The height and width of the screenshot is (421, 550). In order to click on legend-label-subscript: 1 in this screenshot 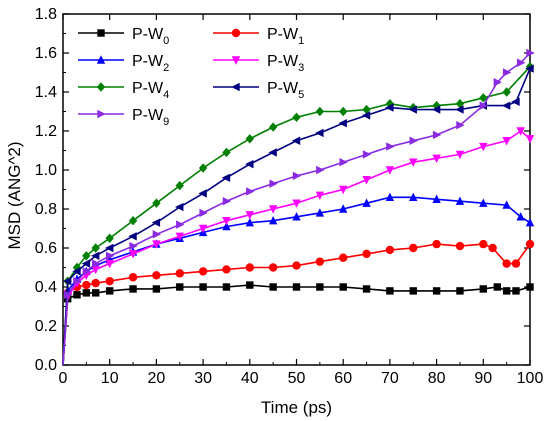, I will do `click(301, 41)`.